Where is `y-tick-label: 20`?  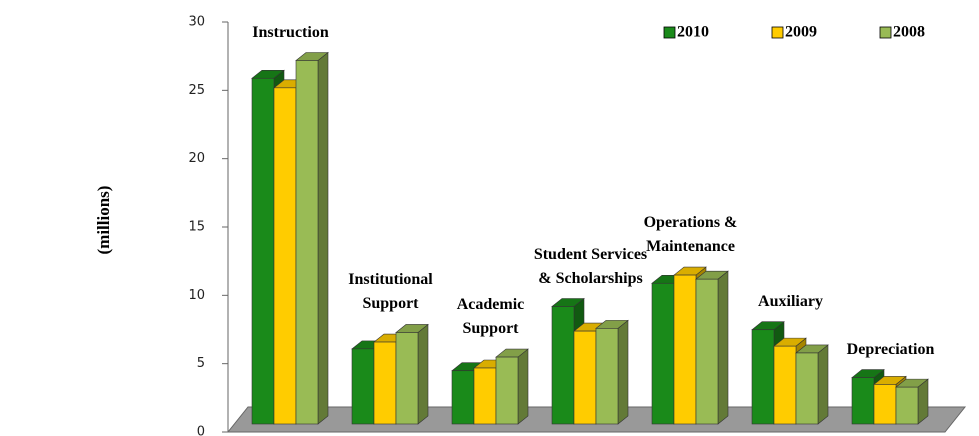
y-tick-label: 20 is located at coordinates (196, 158).